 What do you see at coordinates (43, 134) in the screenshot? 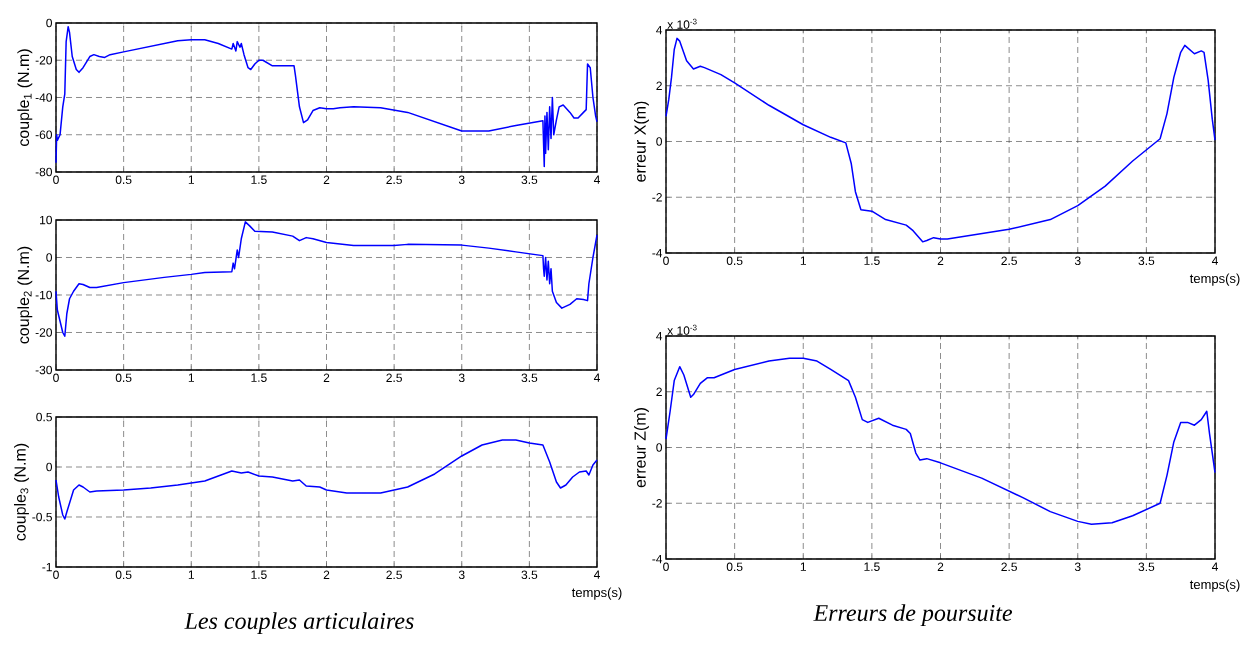
I see `y-tick-label: -60` at bounding box center [43, 134].